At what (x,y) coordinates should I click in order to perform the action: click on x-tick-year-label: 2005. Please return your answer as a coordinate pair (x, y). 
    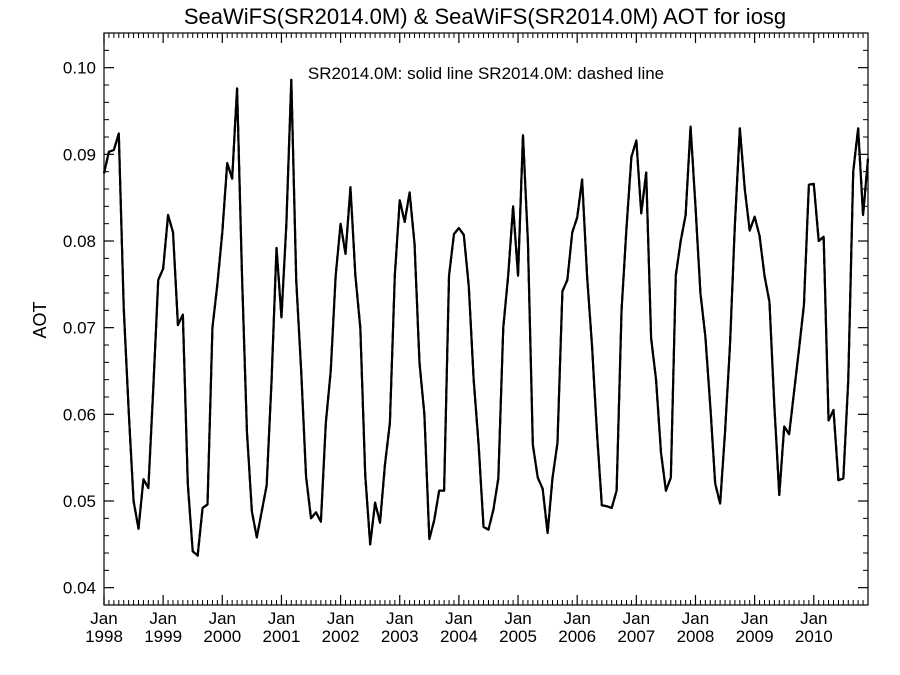
    Looking at the image, I should click on (518, 636).